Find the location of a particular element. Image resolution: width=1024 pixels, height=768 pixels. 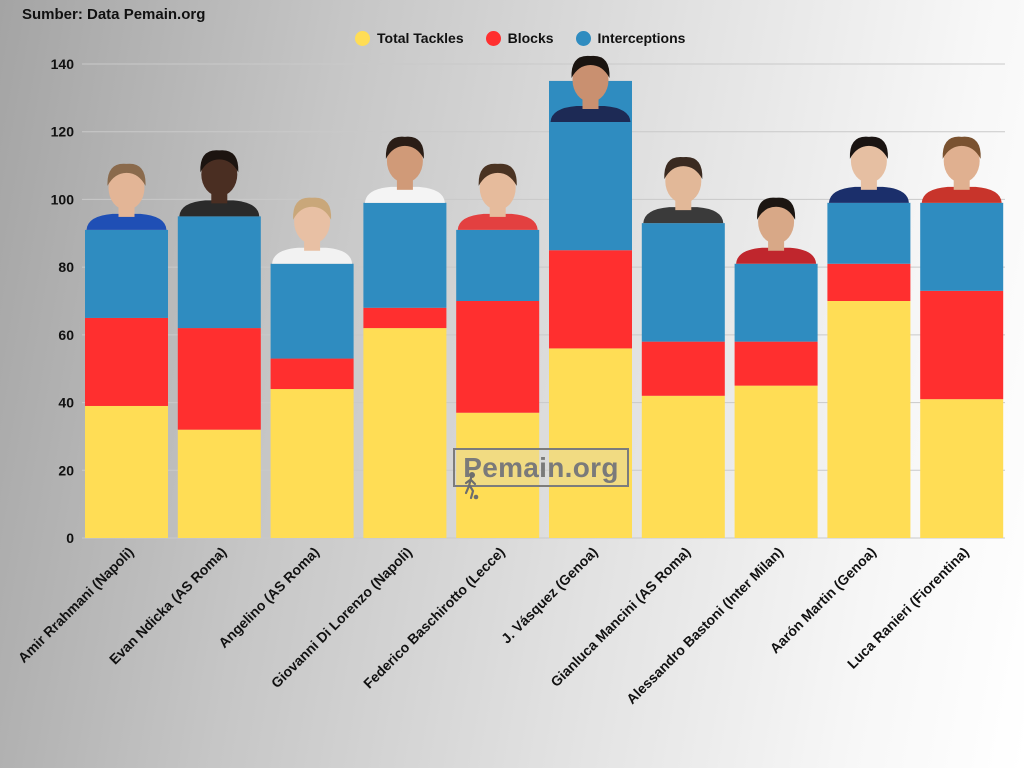

watermark-logo: Pemain.org is located at coordinates (541, 467).